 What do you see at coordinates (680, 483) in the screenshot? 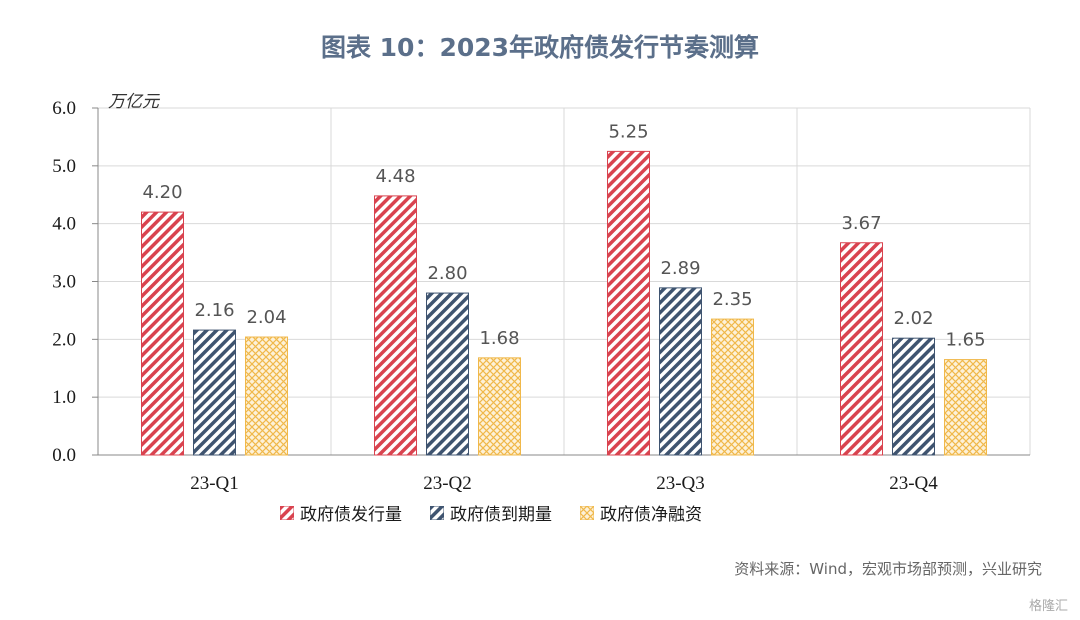
I see `x-tick-label: 23-Q3` at bounding box center [680, 483].